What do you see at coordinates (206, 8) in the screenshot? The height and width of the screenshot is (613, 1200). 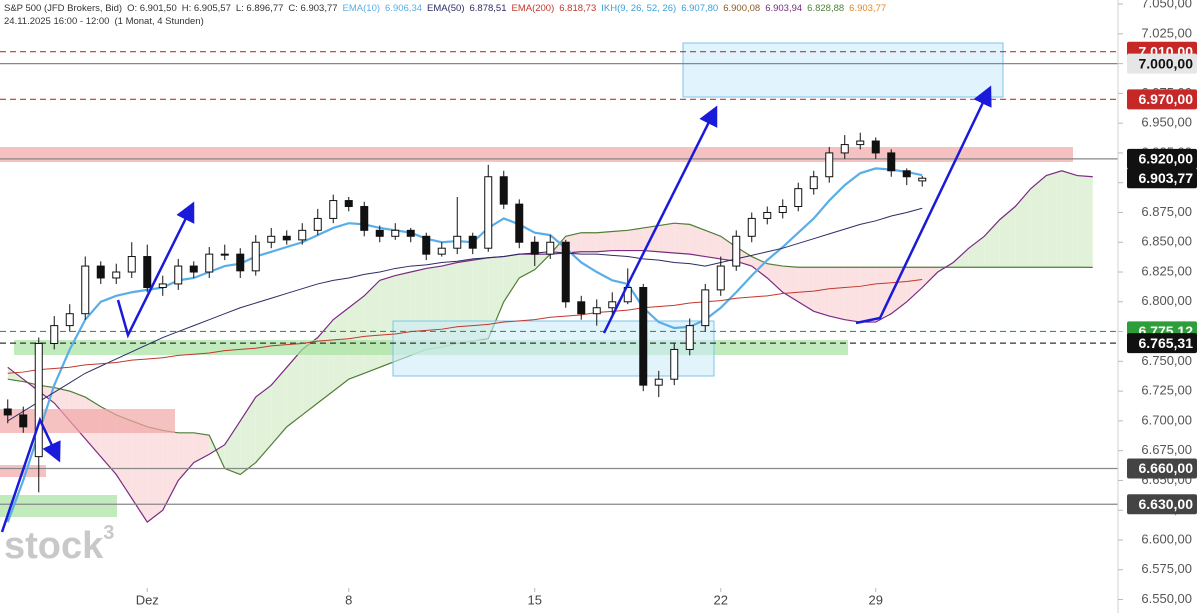 I see `ohlc-value: H: 6.905,57` at bounding box center [206, 8].